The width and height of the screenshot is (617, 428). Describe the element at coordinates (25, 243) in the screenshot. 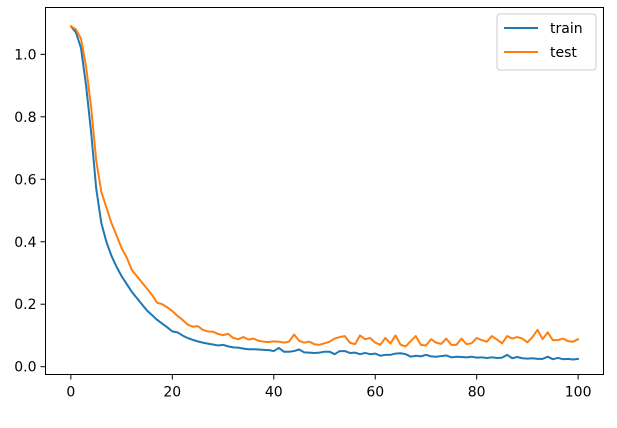

I see `y-tick-label: 0.4` at that location.